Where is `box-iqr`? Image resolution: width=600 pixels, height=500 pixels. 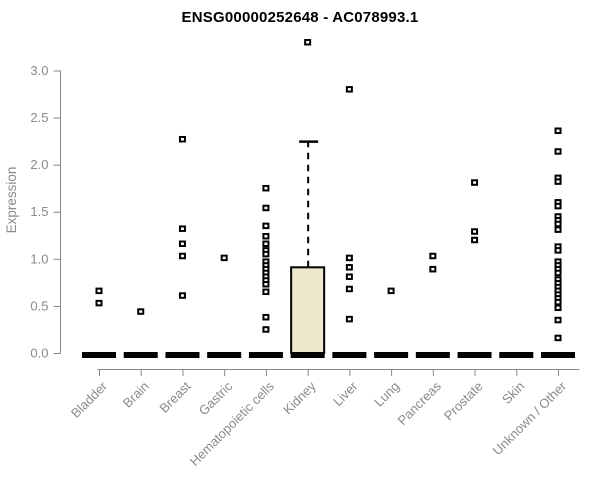
box-iqr is located at coordinates (308, 310).